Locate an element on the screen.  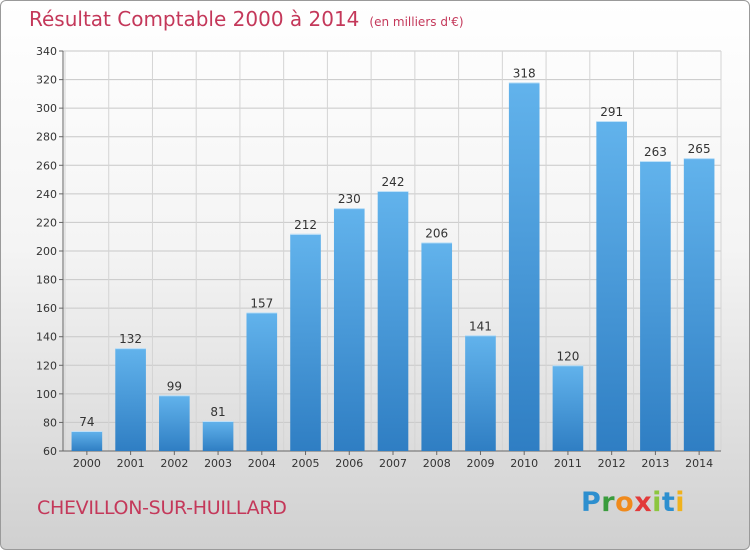
title-text: Résultat Comptable 2000 à 2014 is located at coordinates (194, 19).